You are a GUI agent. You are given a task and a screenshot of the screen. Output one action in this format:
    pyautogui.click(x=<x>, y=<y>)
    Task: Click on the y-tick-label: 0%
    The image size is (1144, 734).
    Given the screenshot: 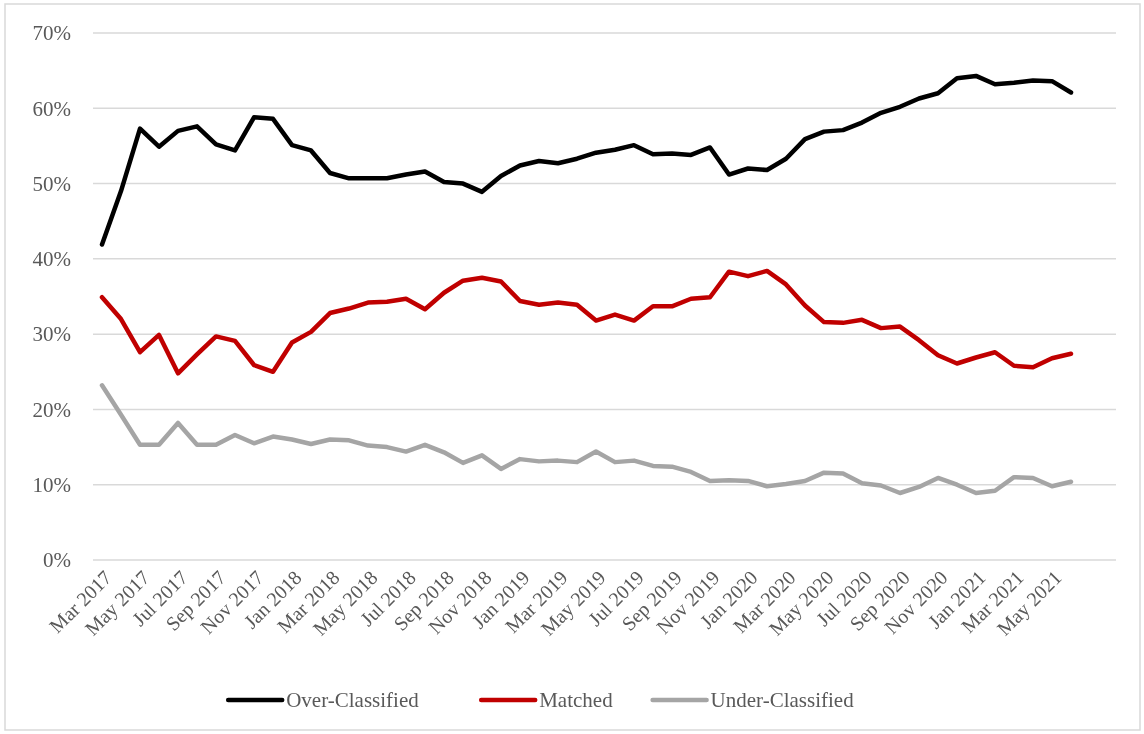 What is the action you would take?
    pyautogui.click(x=57, y=560)
    